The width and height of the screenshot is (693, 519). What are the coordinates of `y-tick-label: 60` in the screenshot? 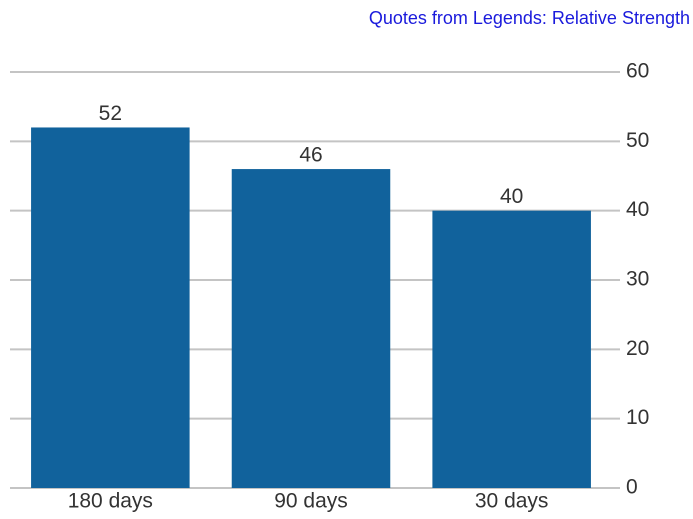 It's located at (637, 71).